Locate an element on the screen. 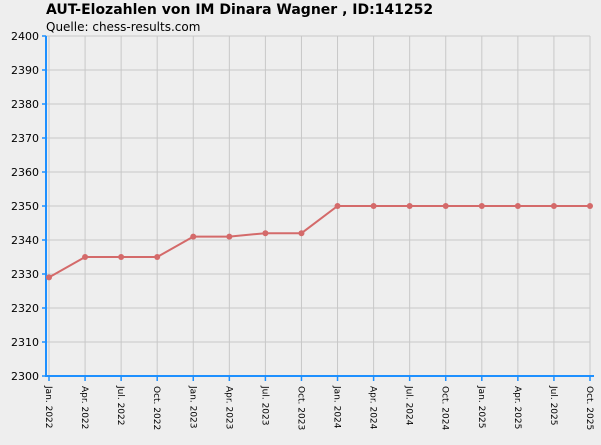  x-tick-label: Apr. 2025 is located at coordinates (517, 407).